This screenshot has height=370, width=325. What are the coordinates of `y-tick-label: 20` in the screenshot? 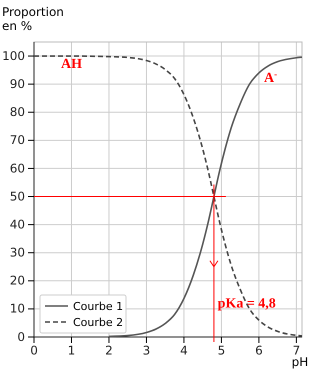 It's located at (17, 281).